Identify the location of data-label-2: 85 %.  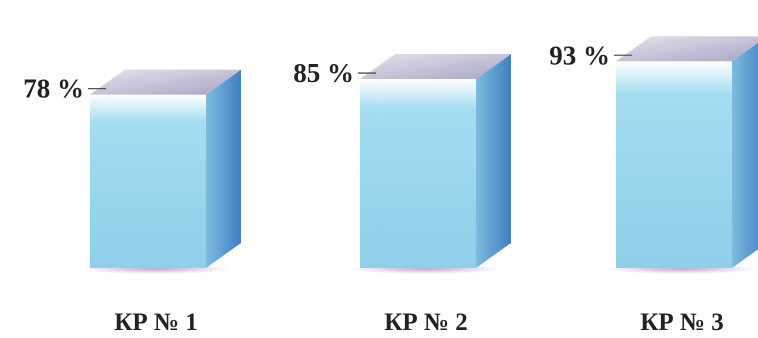
(323, 73).